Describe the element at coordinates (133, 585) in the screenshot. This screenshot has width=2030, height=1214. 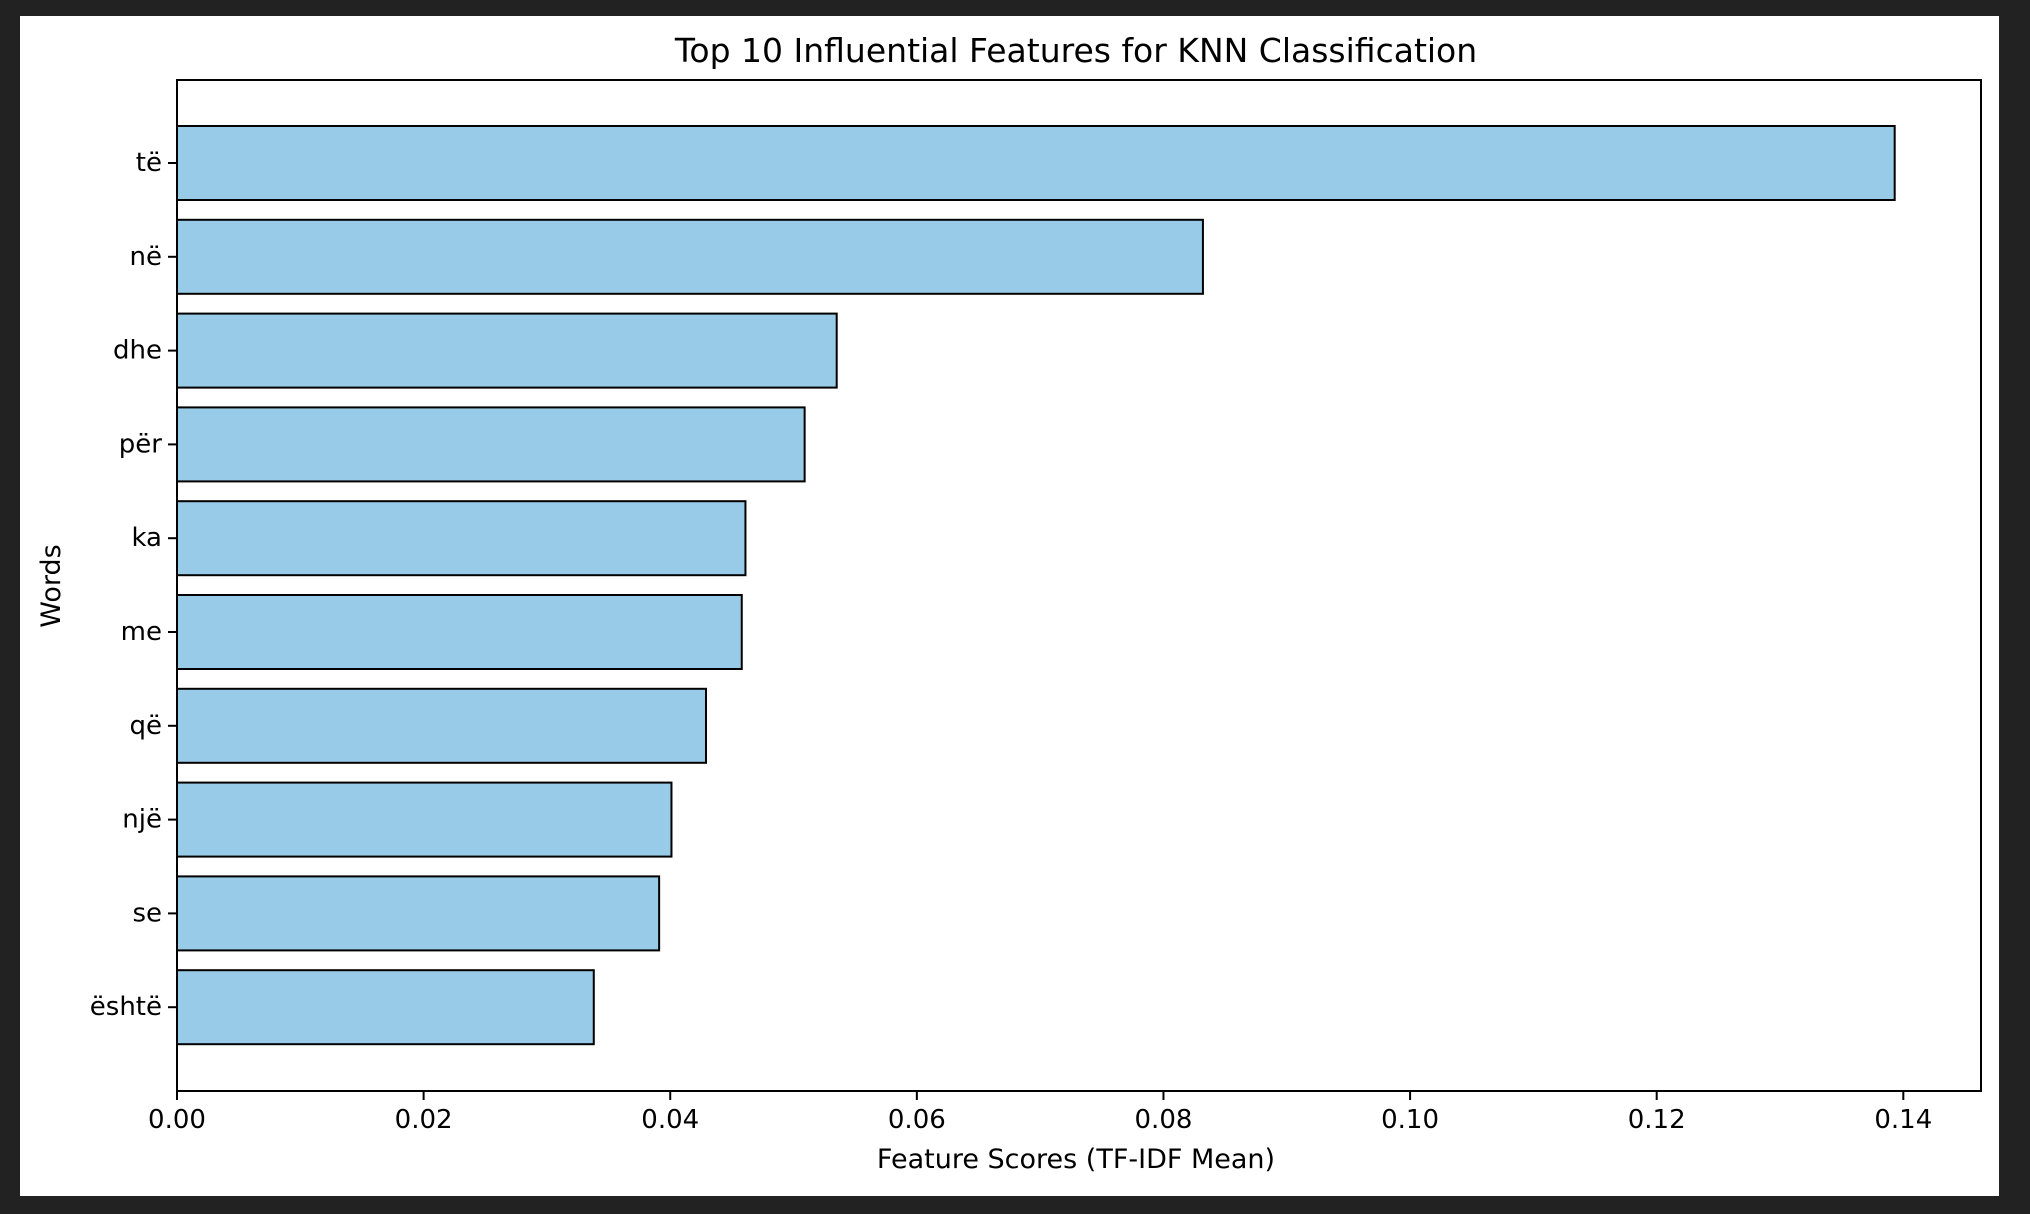
I see `y-axis: të në dhe për ka me që një se është` at that location.